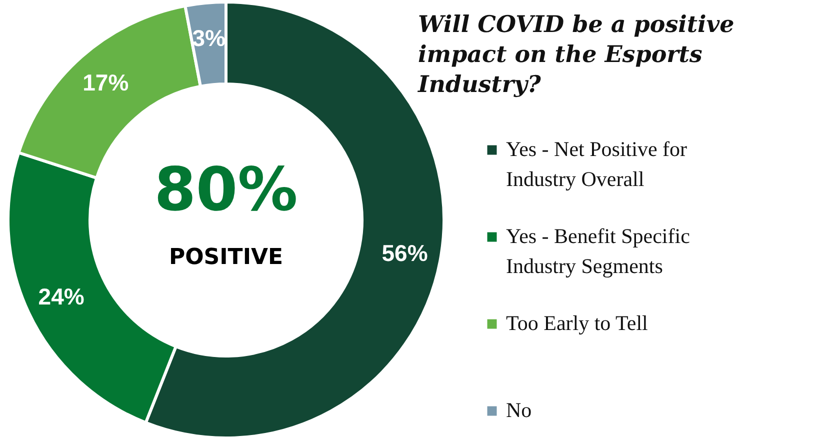  Describe the element at coordinates (105, 82) in the screenshot. I see `data-label: 17%` at that location.